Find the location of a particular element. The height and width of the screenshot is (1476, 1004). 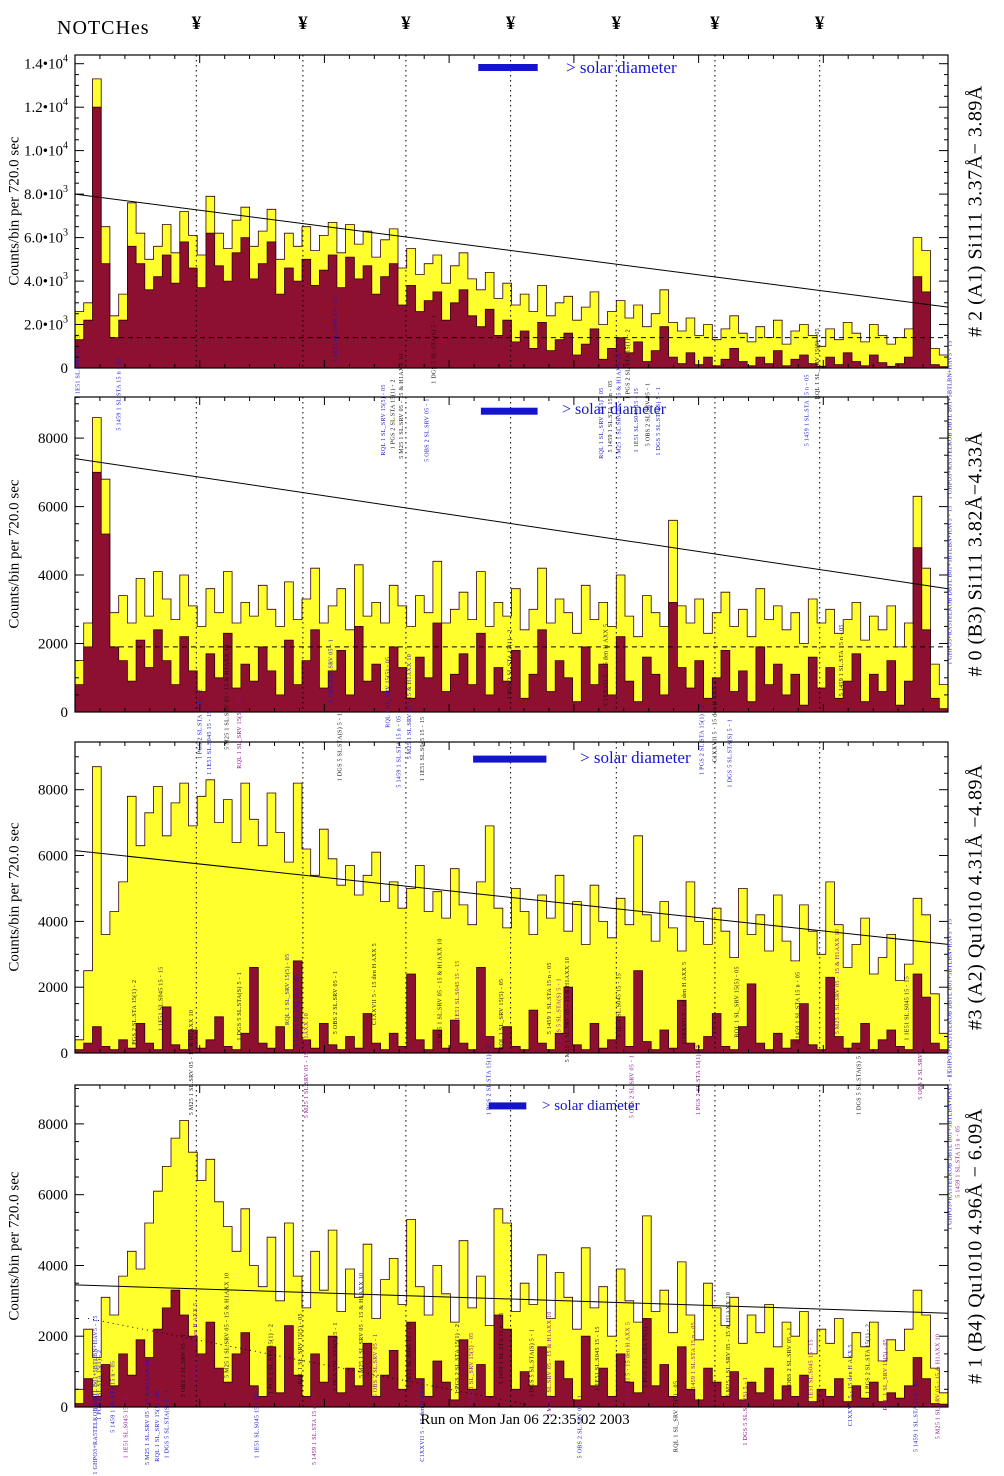

y-tick-label: 1.2•104 is located at coordinates (46, 106).